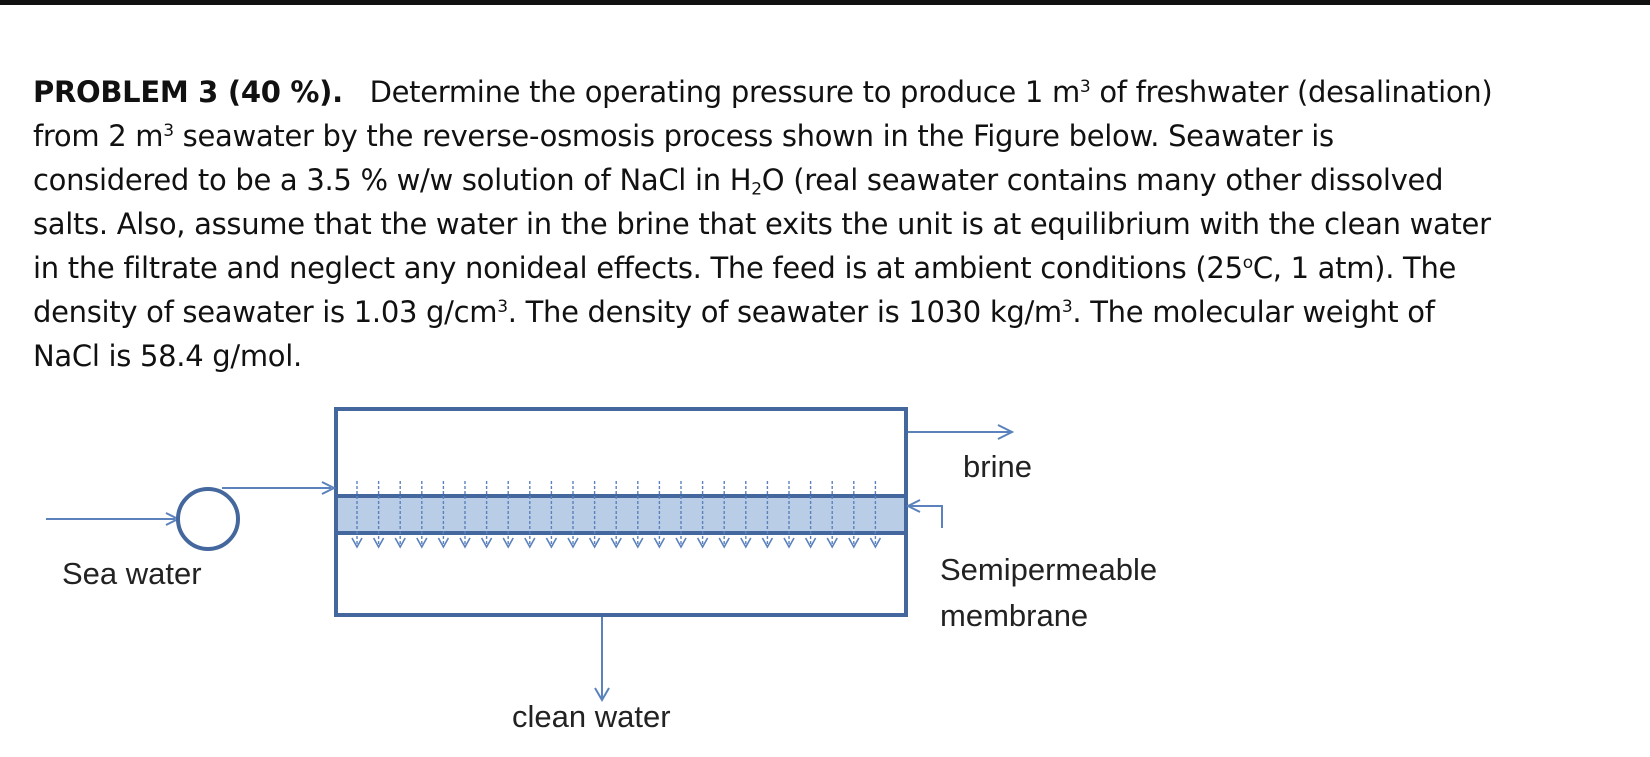 The height and width of the screenshot is (757, 1650). Describe the element at coordinates (1048, 569) in the screenshot. I see `membrane-label-line-1: Semipermeable` at that location.